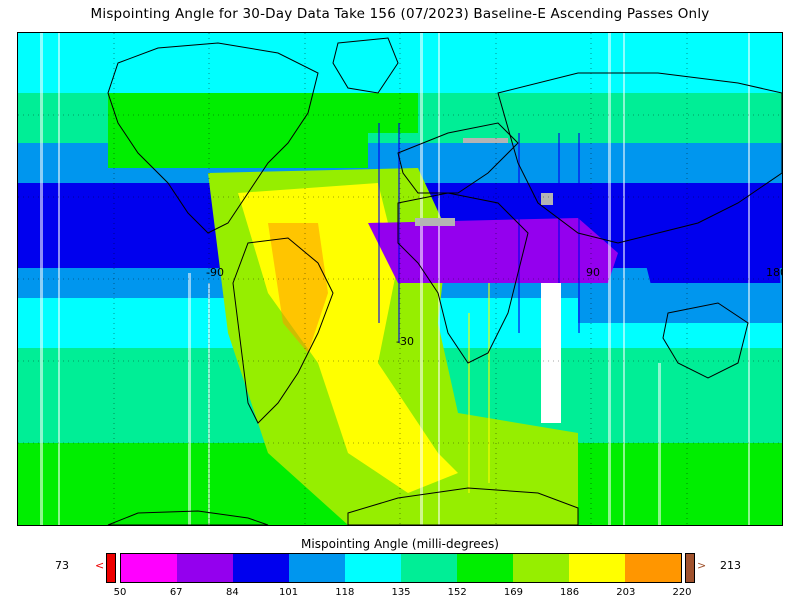 This screenshot has height=600, width=800. Describe the element at coordinates (289, 592) in the screenshot. I see `colorbar-tick-label: 101` at that location.